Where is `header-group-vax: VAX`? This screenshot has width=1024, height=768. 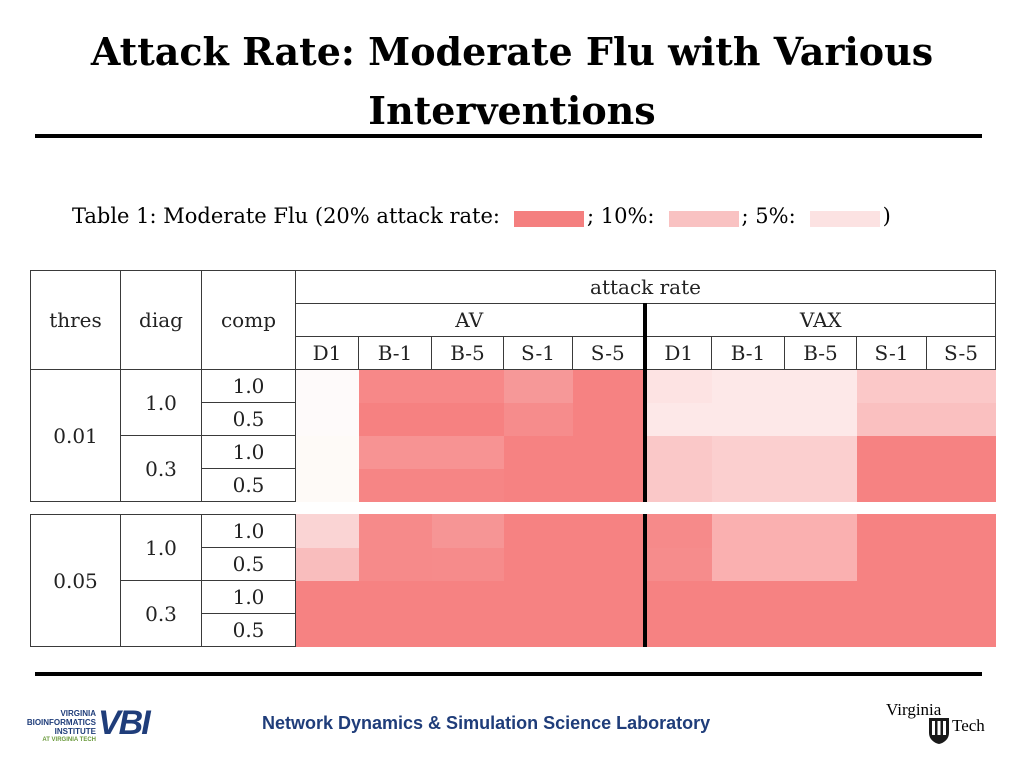 header-group-vax: VAX is located at coordinates (820, 320).